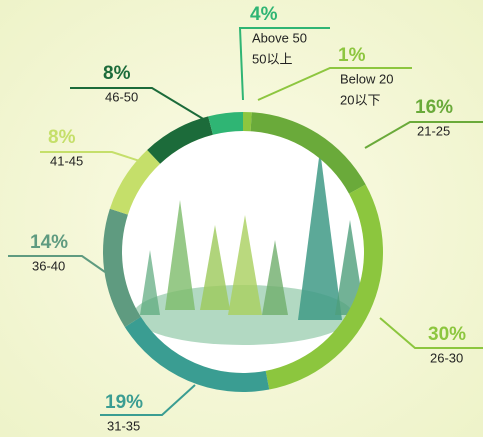 Image resolution: width=483 pixels, height=437 pixels. What do you see at coordinates (352, 55) in the screenshot?
I see `value-label: 1%` at bounding box center [352, 55].